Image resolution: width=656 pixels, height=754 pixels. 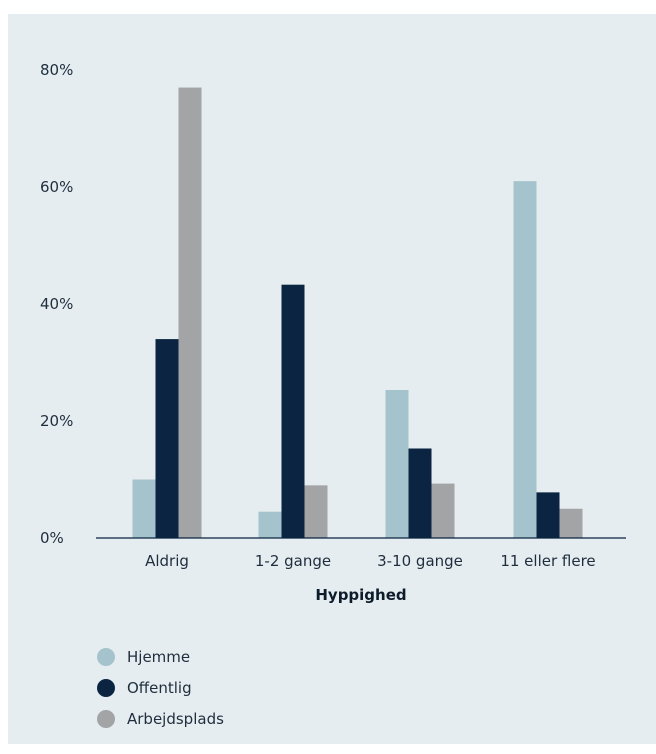 I want to click on legend-swatch-hjemme, so click(x=106, y=657).